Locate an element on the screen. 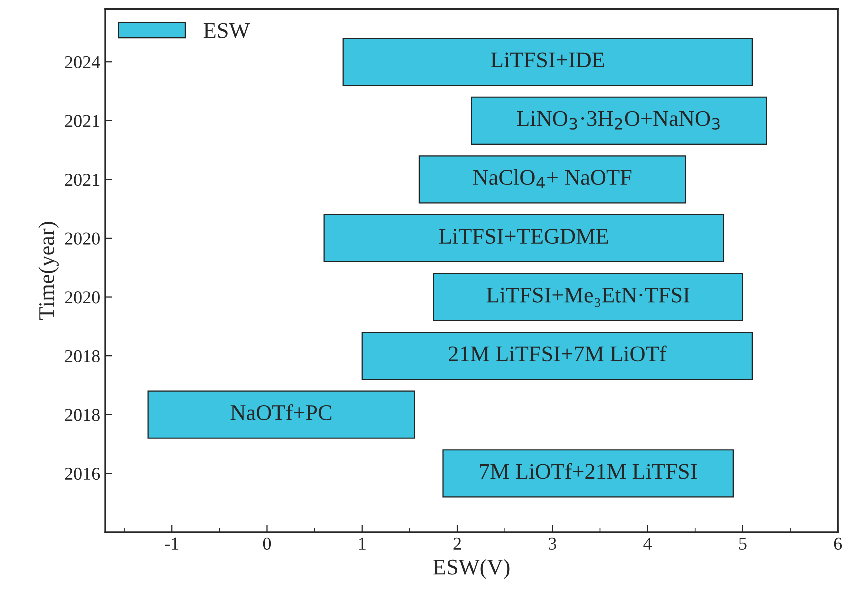 This screenshot has width=844, height=612. y-tick-label: 2016 is located at coordinates (82, 474).